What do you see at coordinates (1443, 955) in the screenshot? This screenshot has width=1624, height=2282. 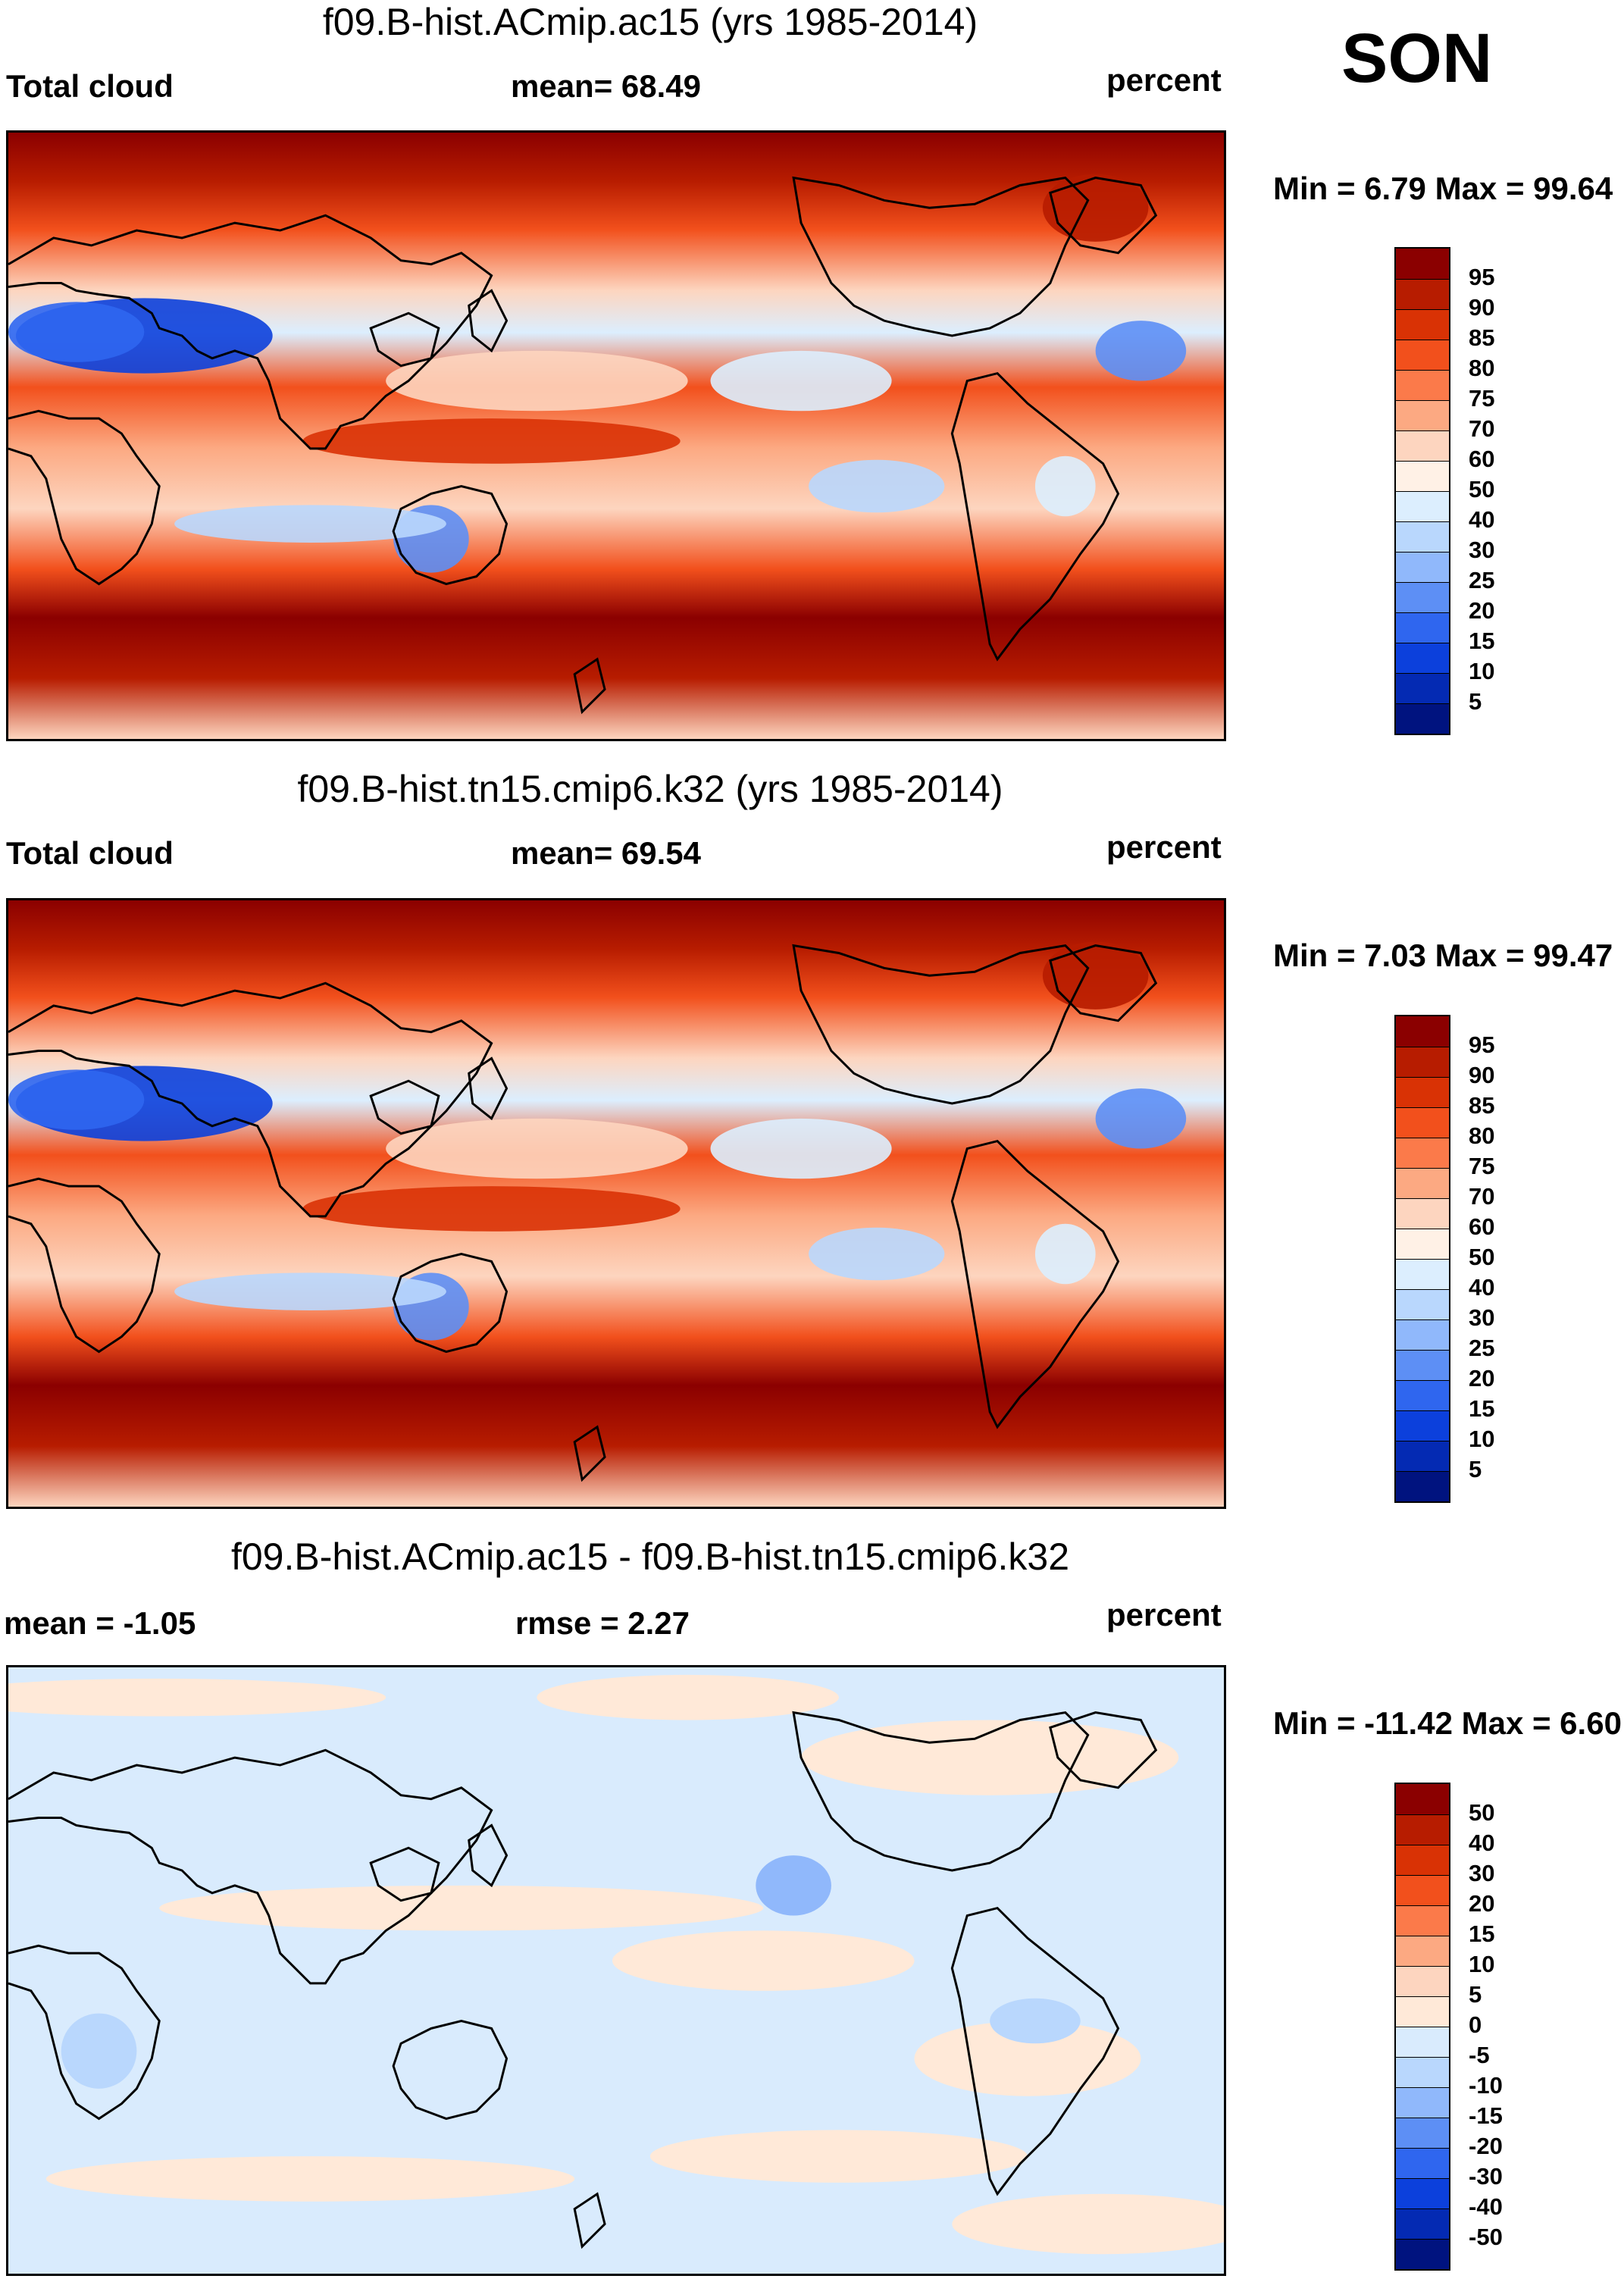 I see `panel-2-minmax-label: Min = 7.03 Max = 99.47` at bounding box center [1443, 955].